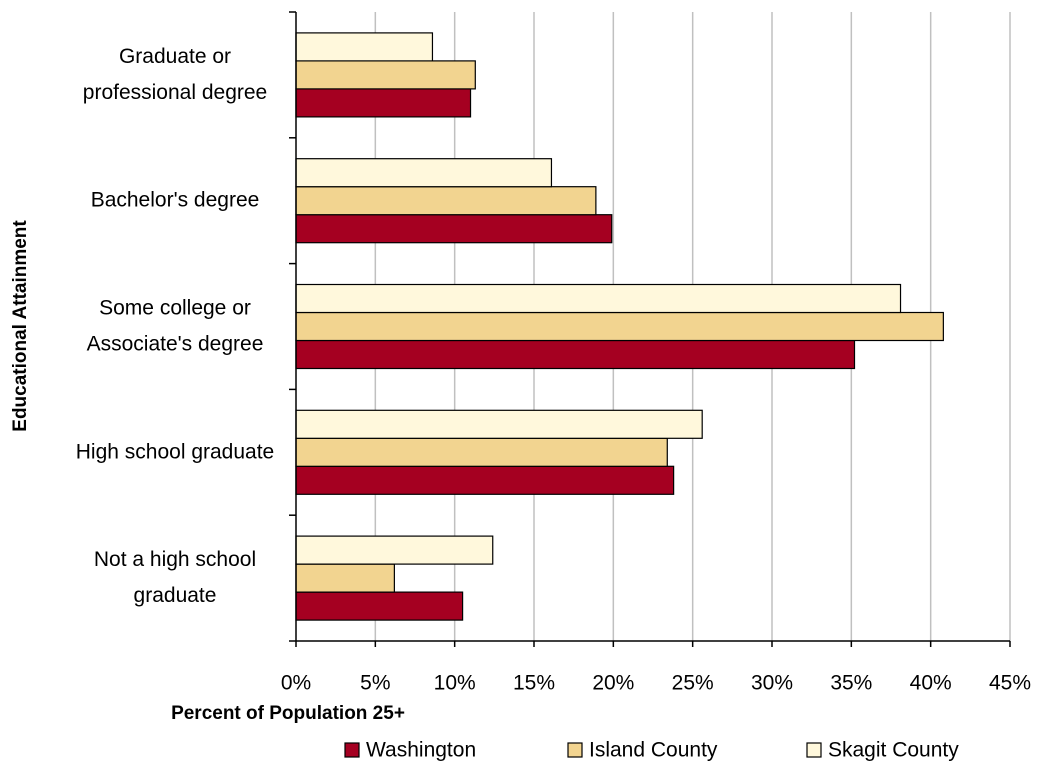 Image resolution: width=1038 pixels, height=767 pixels. Describe the element at coordinates (421, 750) in the screenshot. I see `legend-label: Washington` at that location.